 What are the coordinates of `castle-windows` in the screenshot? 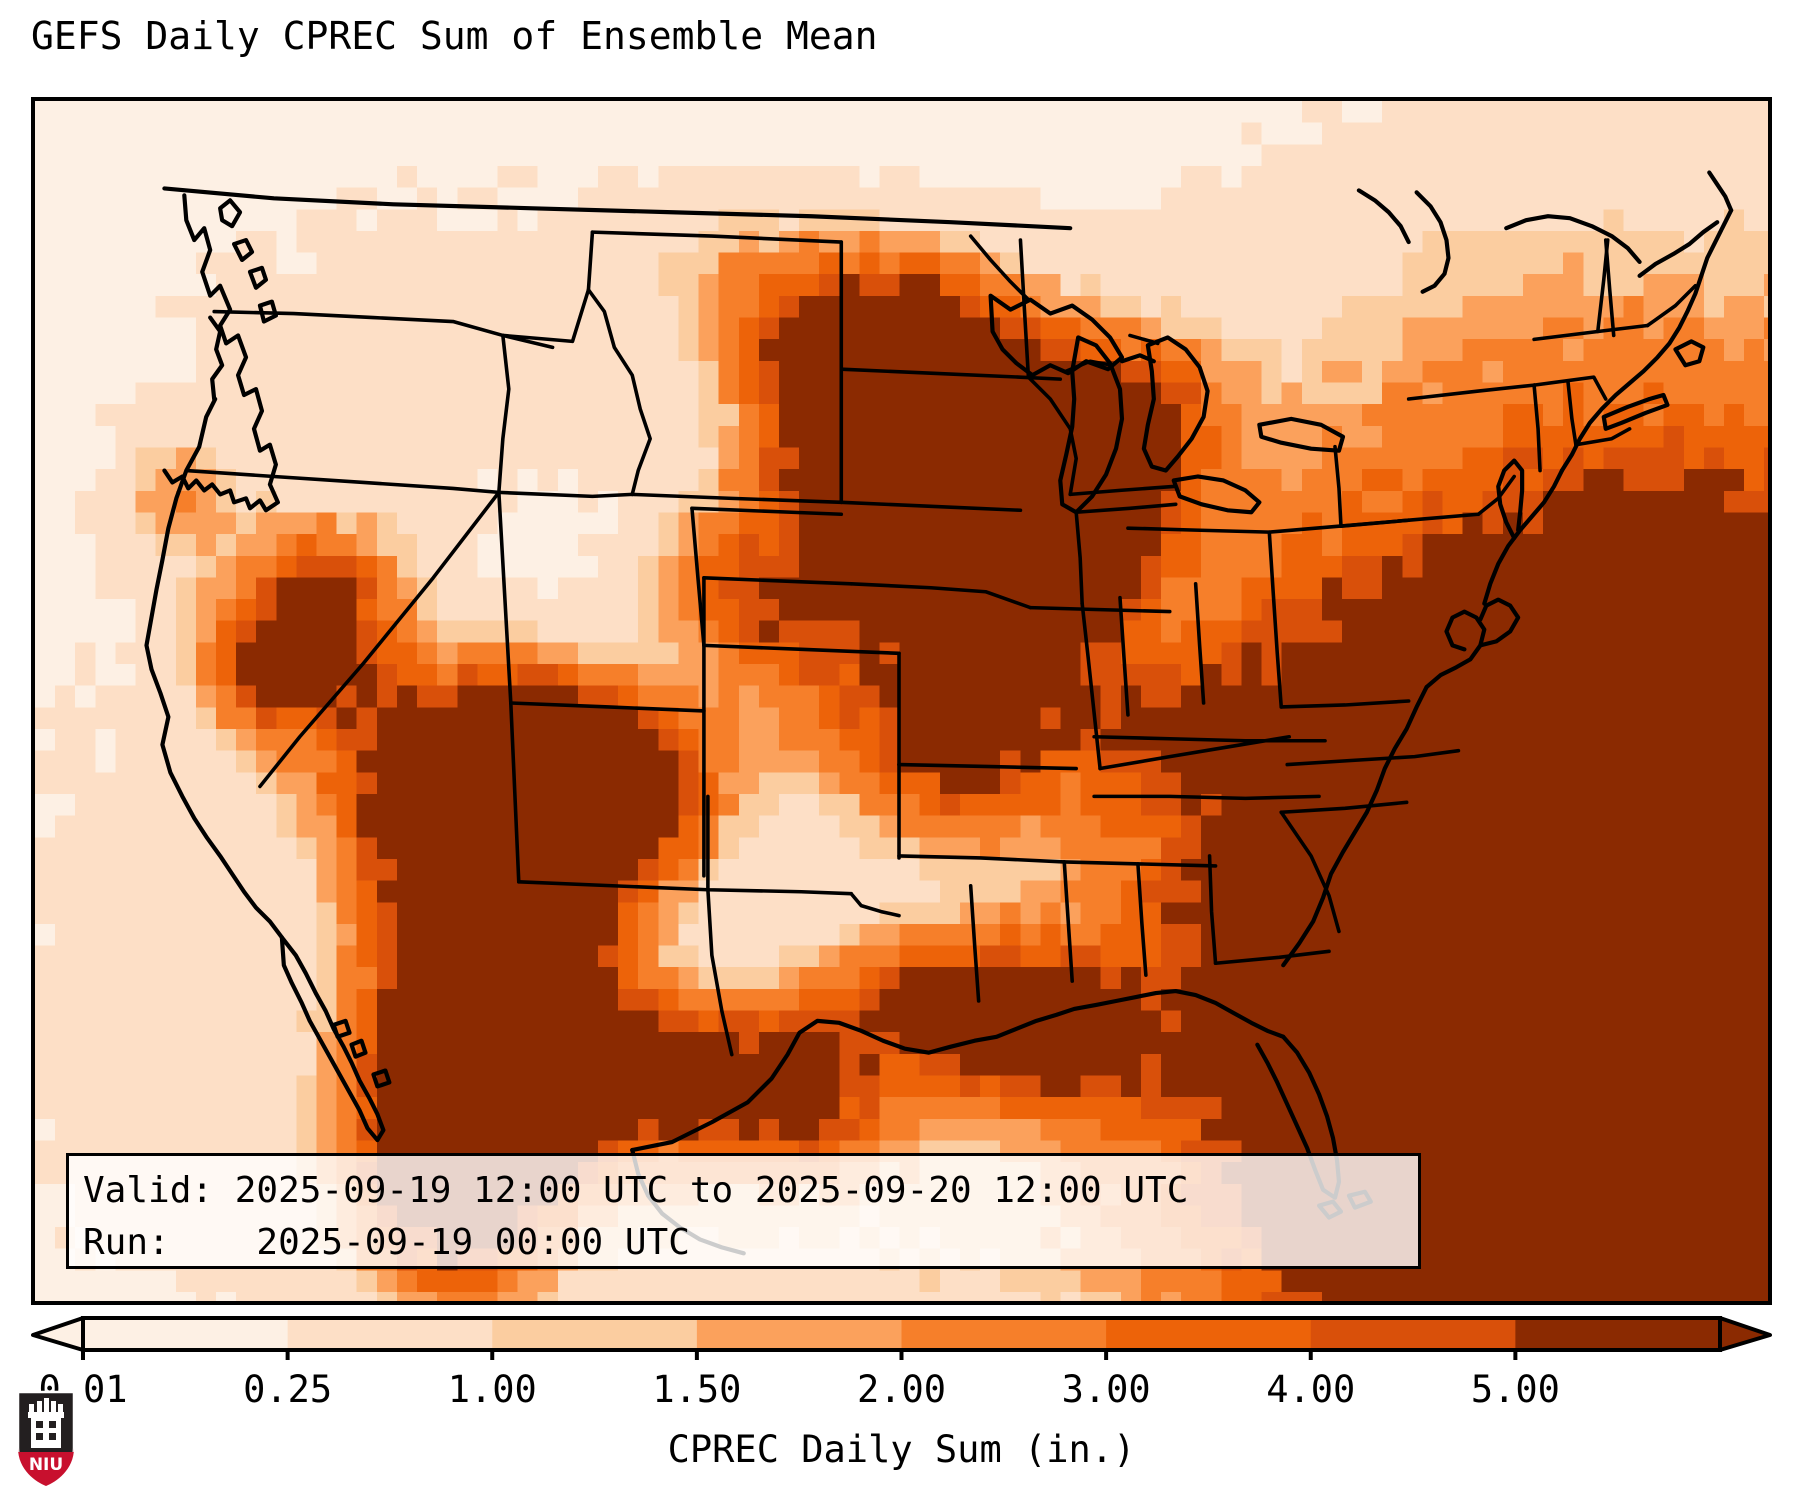 It's located at (46, 1430).